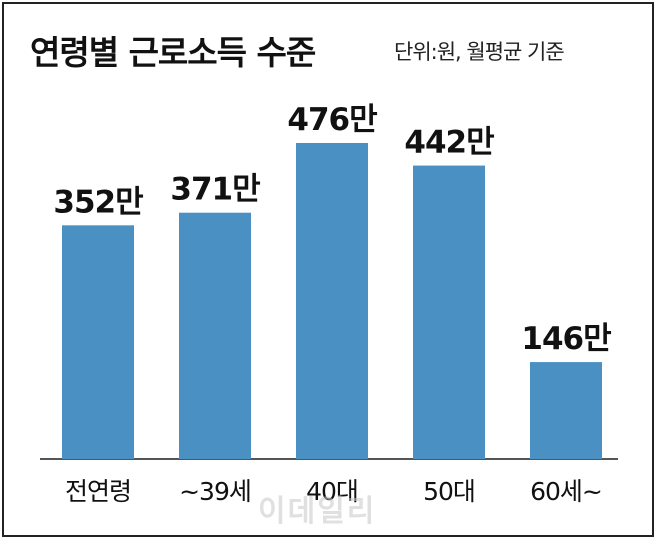  I want to click on category-label-4: 50대, so click(449, 491).